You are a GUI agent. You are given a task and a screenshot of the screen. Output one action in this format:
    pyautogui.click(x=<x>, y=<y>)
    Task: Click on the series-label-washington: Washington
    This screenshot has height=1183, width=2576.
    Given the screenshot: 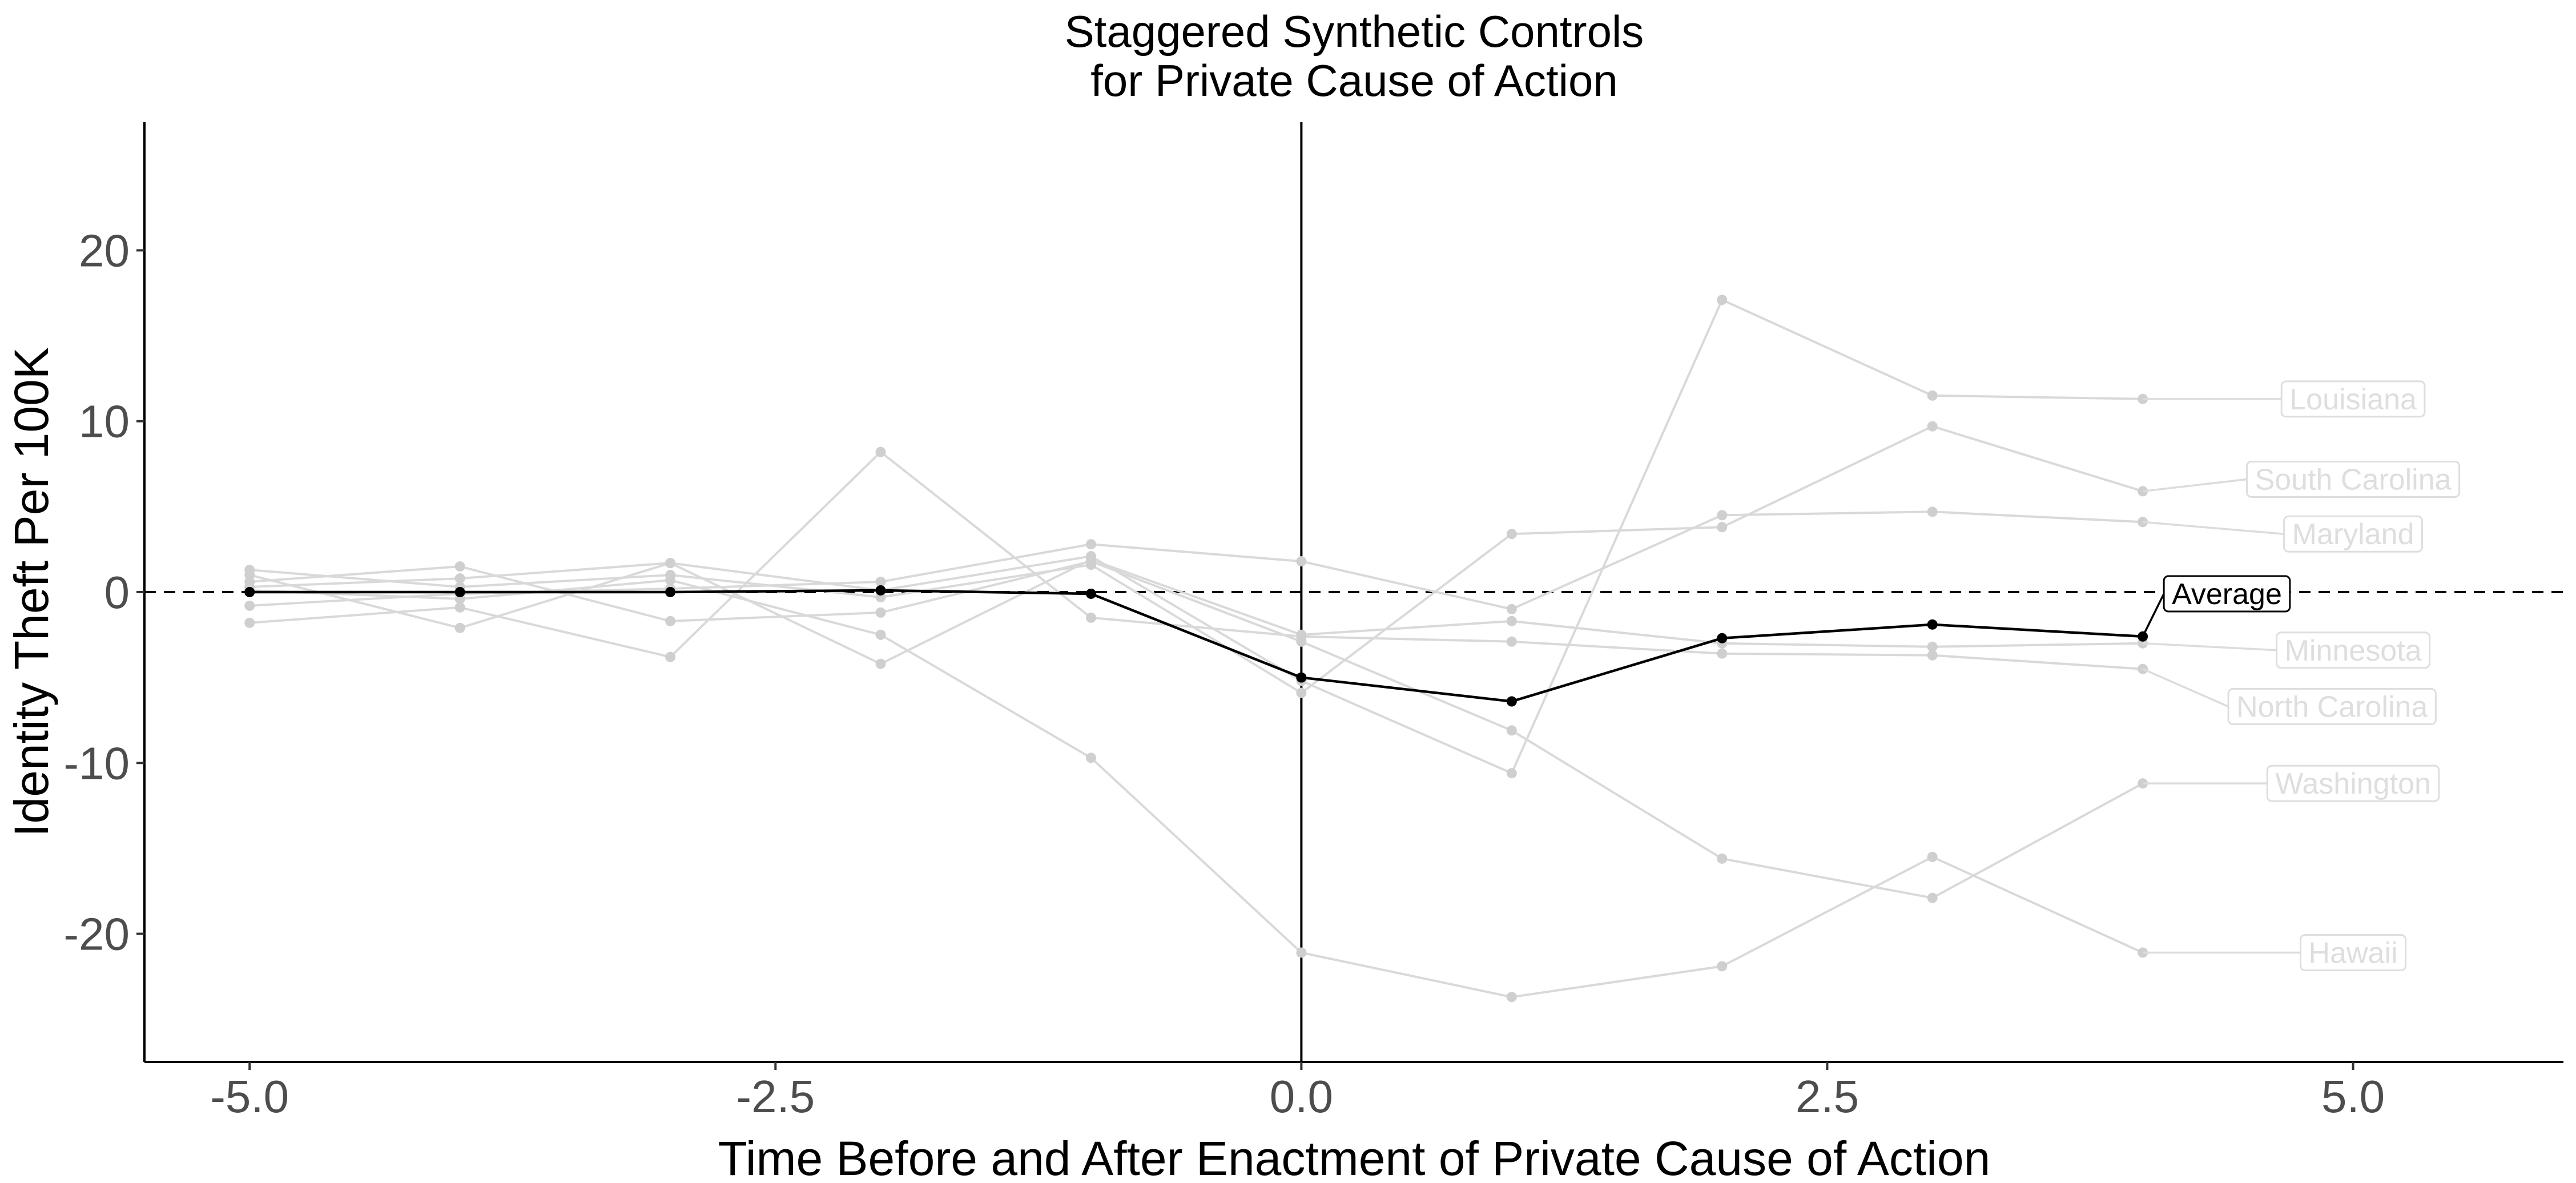 What is the action you would take?
    pyautogui.click(x=2353, y=783)
    